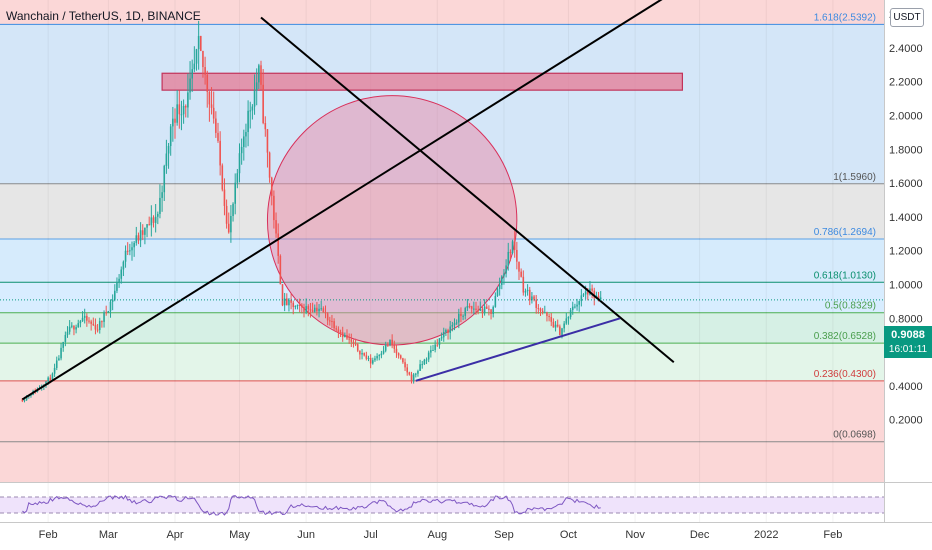 The width and height of the screenshot is (932, 550). What do you see at coordinates (908, 349) in the screenshot?
I see `candle-countdown: 16:01:11` at bounding box center [908, 349].